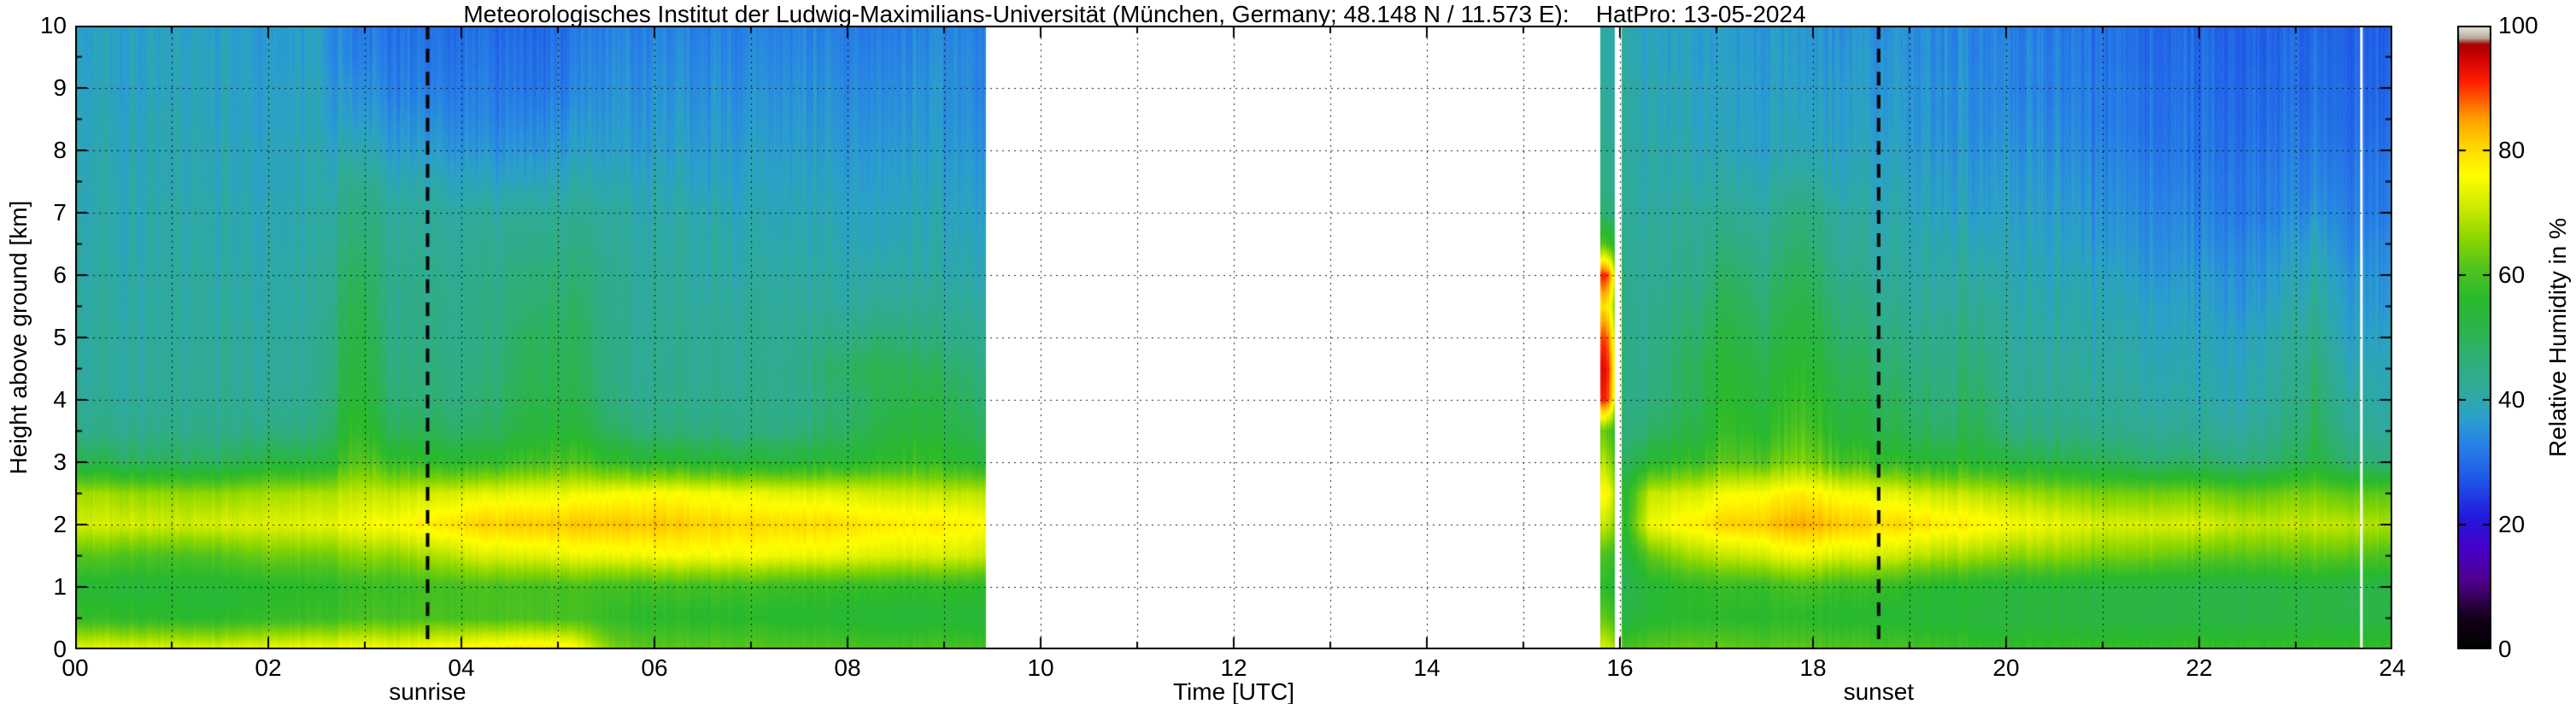 The width and height of the screenshot is (2576, 704). Describe the element at coordinates (60, 212) in the screenshot. I see `y-tick-label: 7` at that location.